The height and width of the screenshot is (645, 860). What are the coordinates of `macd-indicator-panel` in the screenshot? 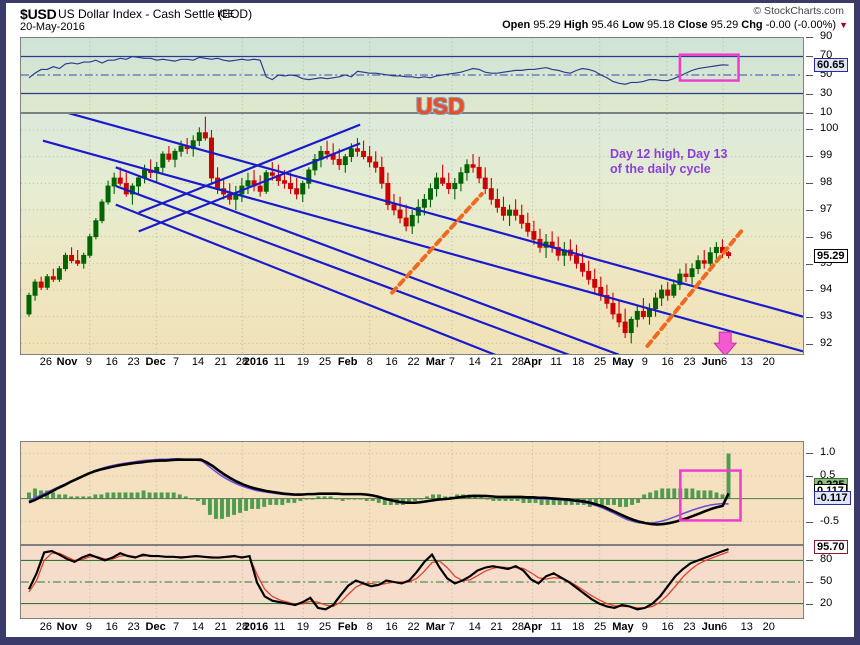 It's located at (412, 493).